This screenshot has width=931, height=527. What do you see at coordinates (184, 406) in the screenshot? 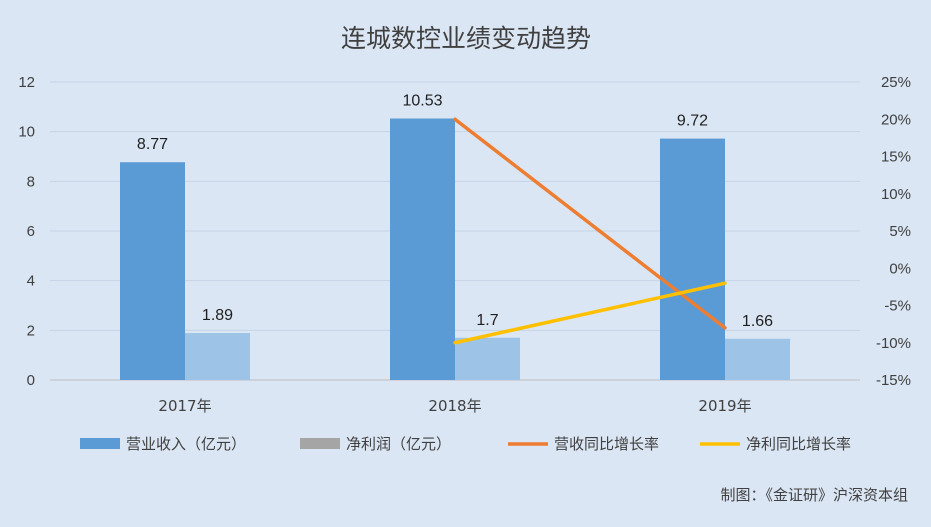
I see `x-tick-label: 2017年` at bounding box center [184, 406].